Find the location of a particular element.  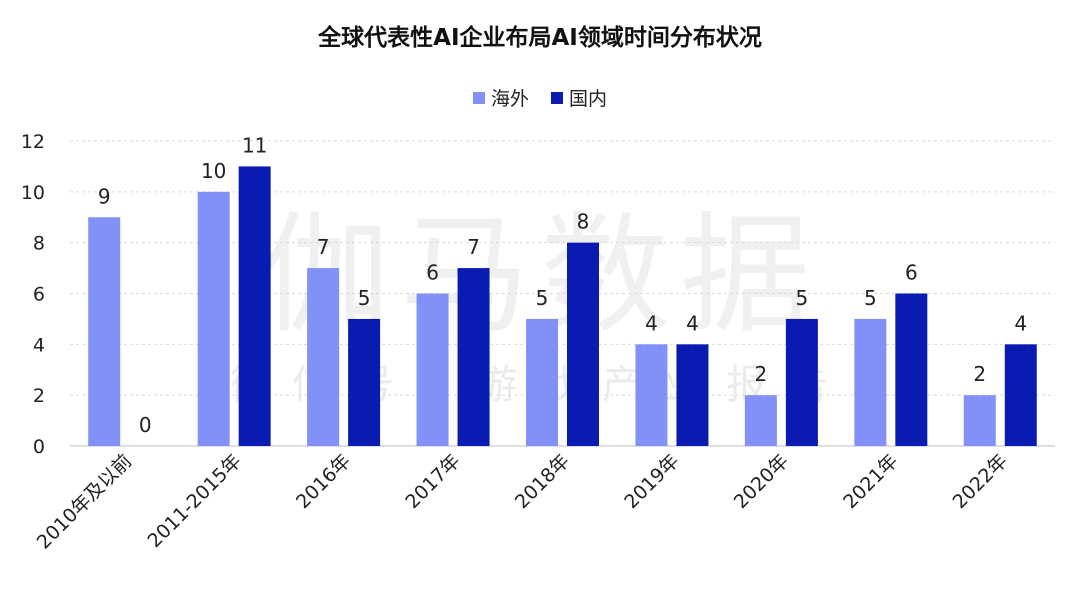

y-tick-label: 12 is located at coordinates (33, 142).